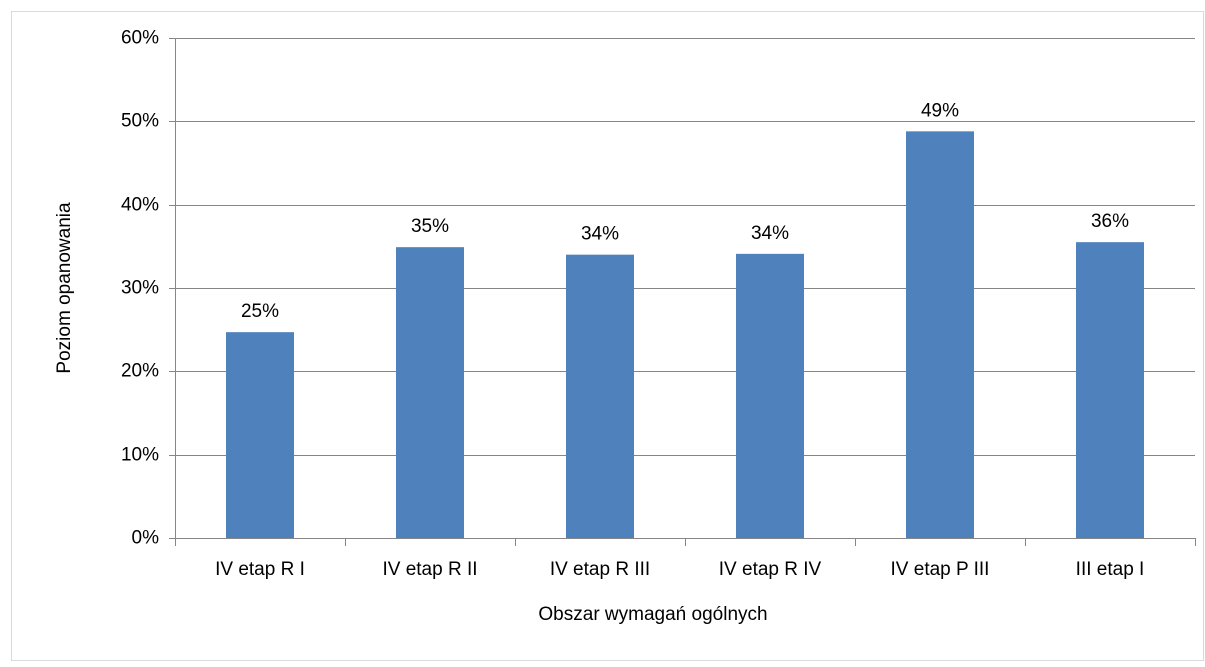  What do you see at coordinates (140, 288) in the screenshot?
I see `y-tick-label: 30%` at bounding box center [140, 288].